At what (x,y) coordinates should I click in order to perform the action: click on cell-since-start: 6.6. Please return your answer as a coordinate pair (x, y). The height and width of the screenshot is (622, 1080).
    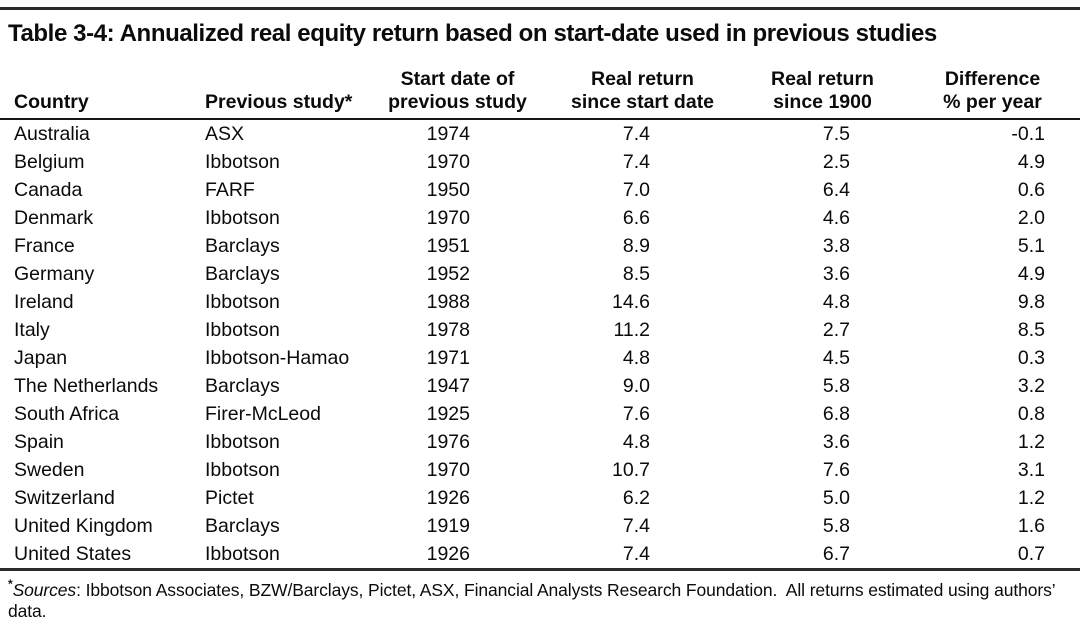
    Looking at the image, I should click on (636, 218).